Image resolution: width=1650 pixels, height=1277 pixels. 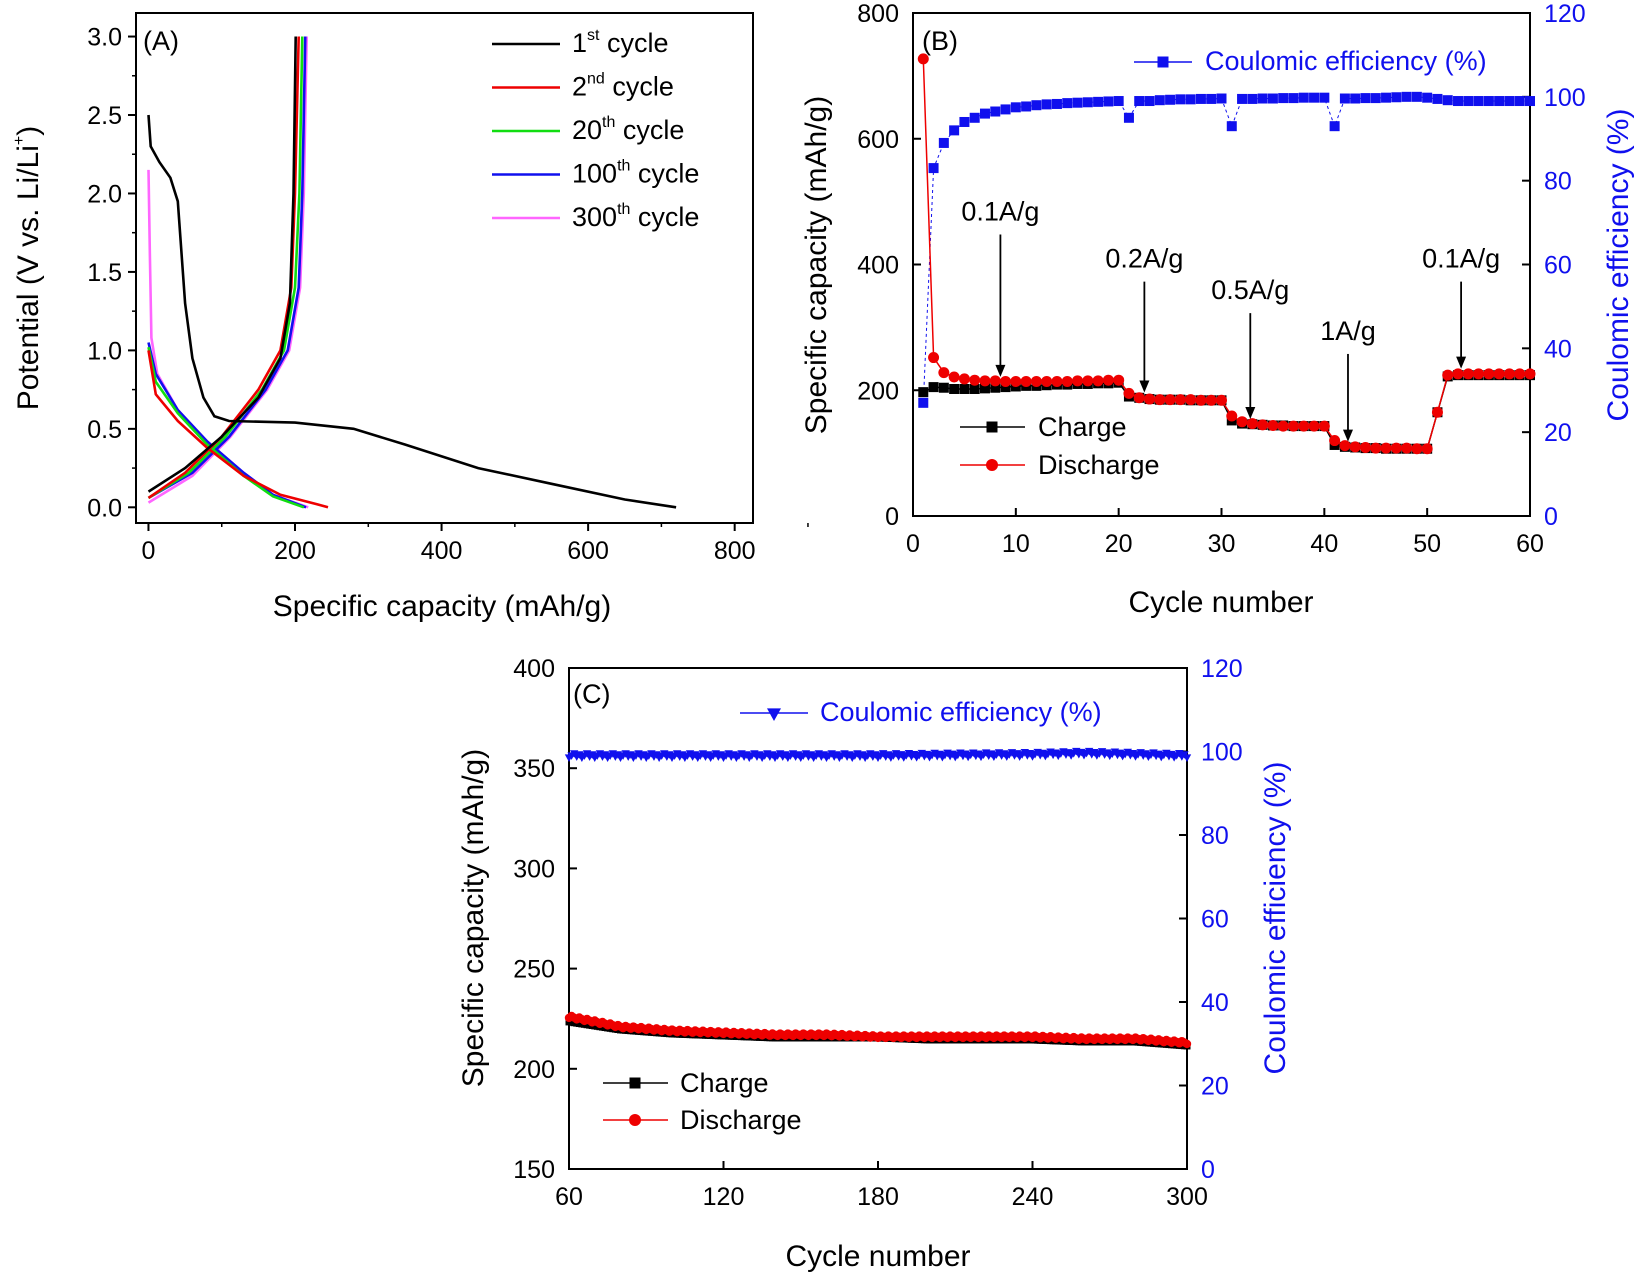 I want to click on panel-c-frame, so click(x=878, y=918).